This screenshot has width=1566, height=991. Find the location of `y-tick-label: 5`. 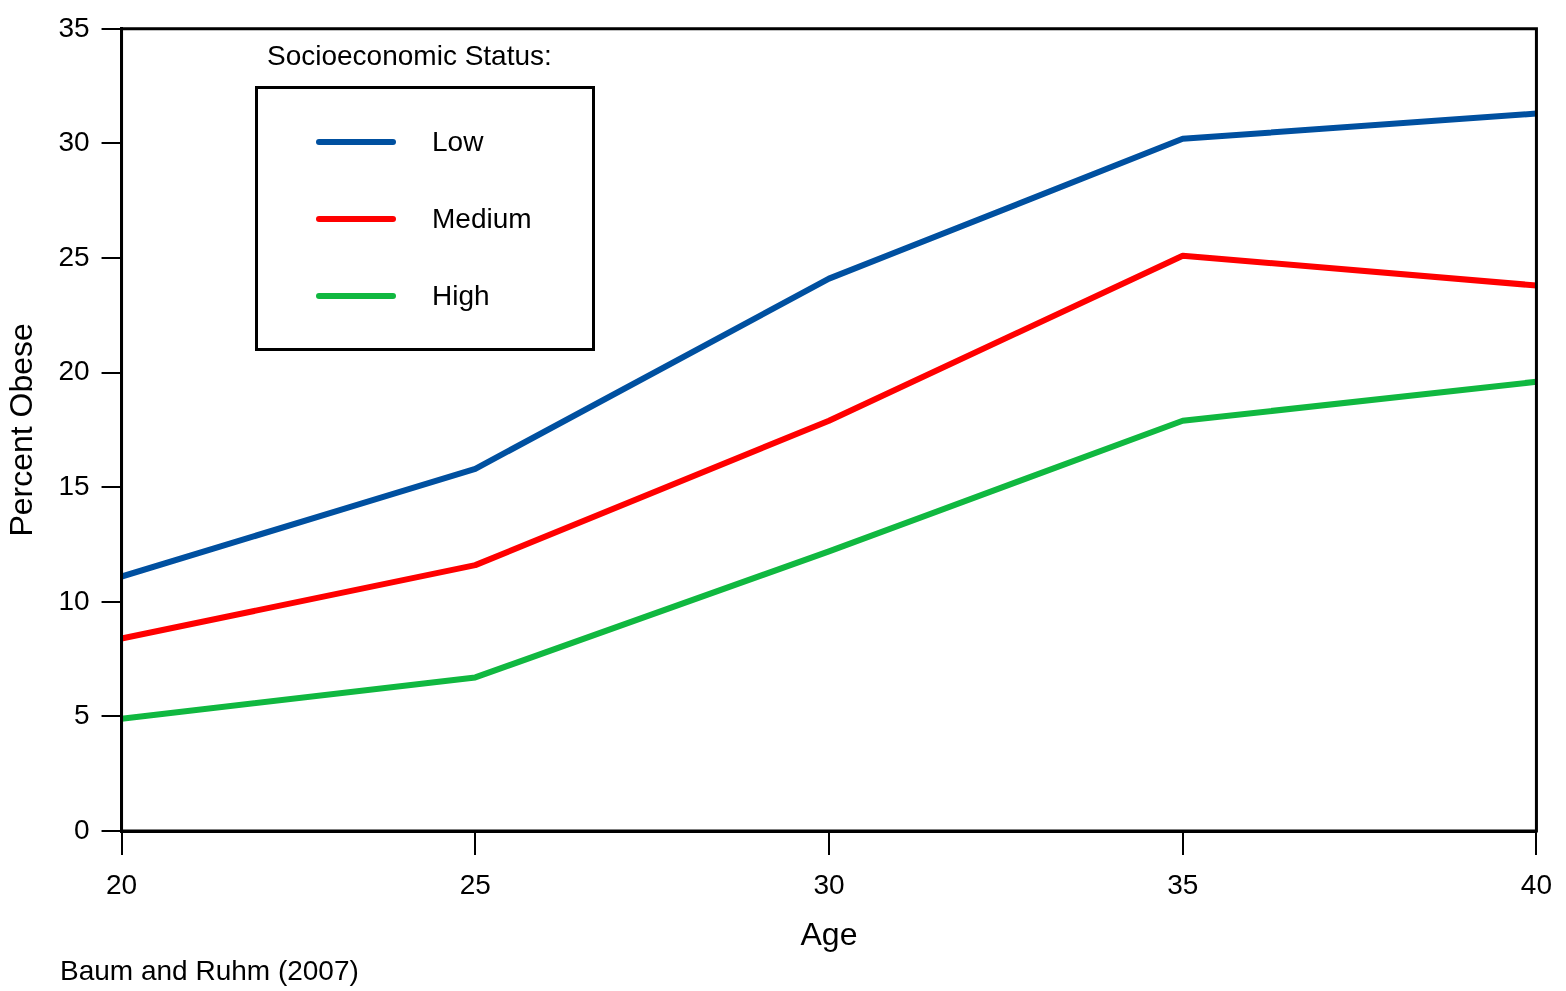

y-tick-label: 5 is located at coordinates (81, 715).